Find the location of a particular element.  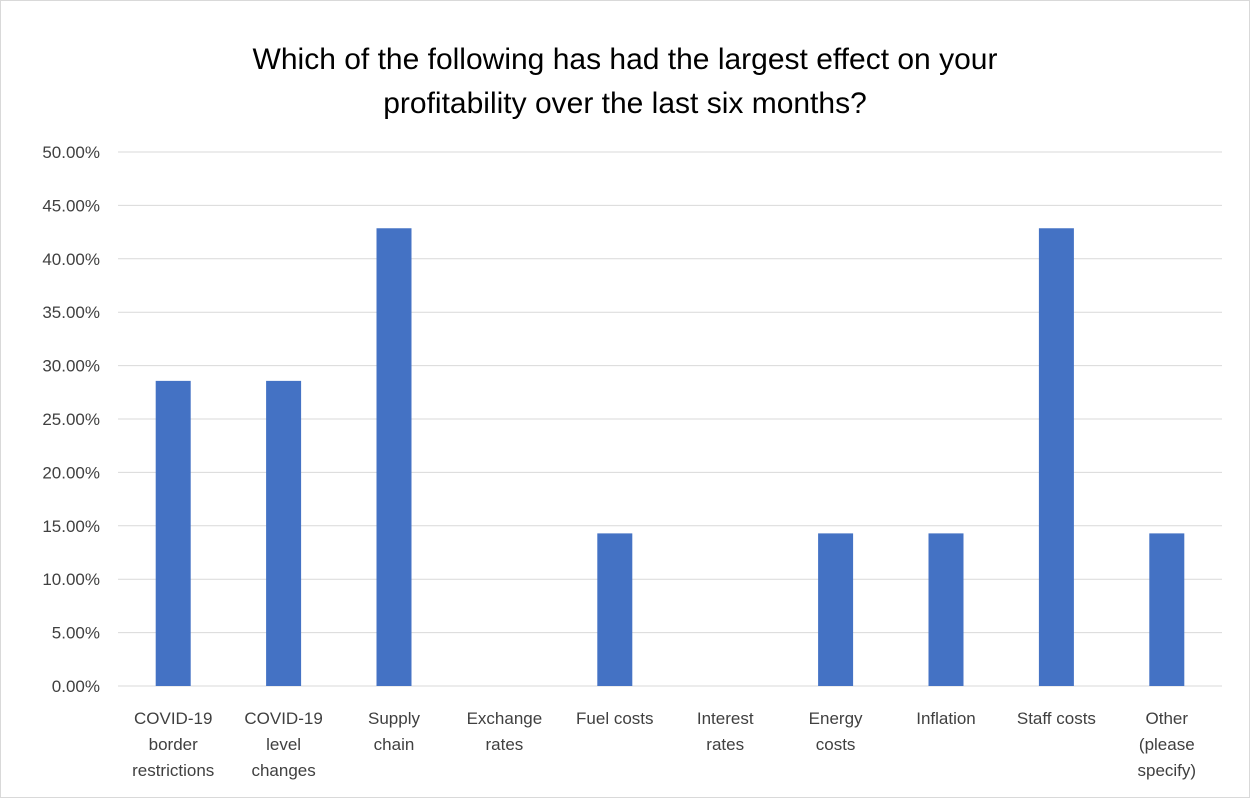

x-tick-label: Other (please specify) is located at coordinates (1167, 744).